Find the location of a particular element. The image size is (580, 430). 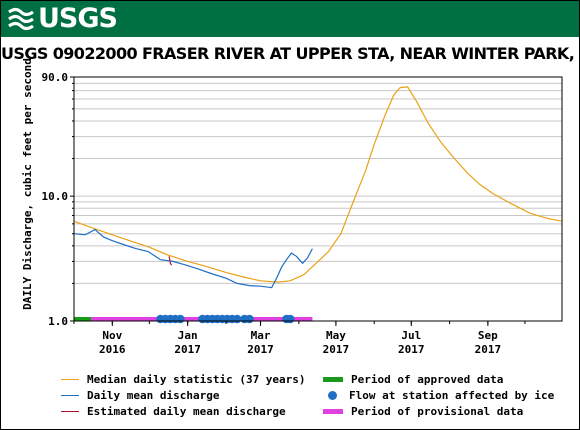

legend-swatch-provisional is located at coordinates (333, 411).